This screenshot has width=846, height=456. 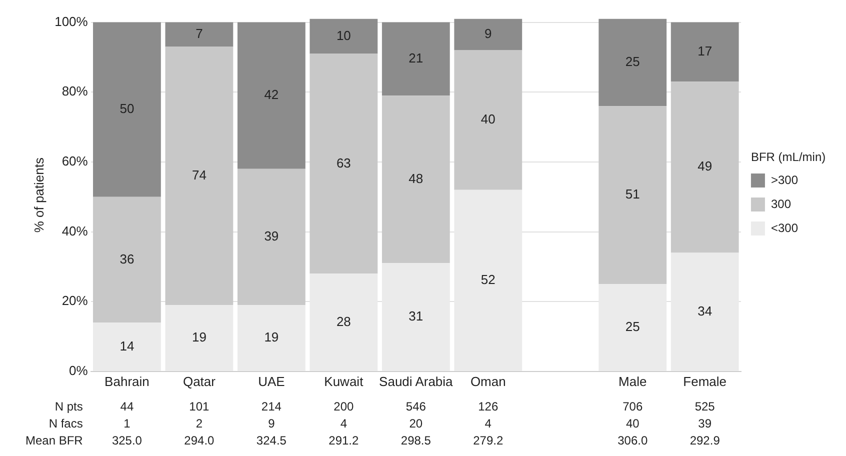 I want to click on y-tick-label: 60%, so click(x=75, y=161).